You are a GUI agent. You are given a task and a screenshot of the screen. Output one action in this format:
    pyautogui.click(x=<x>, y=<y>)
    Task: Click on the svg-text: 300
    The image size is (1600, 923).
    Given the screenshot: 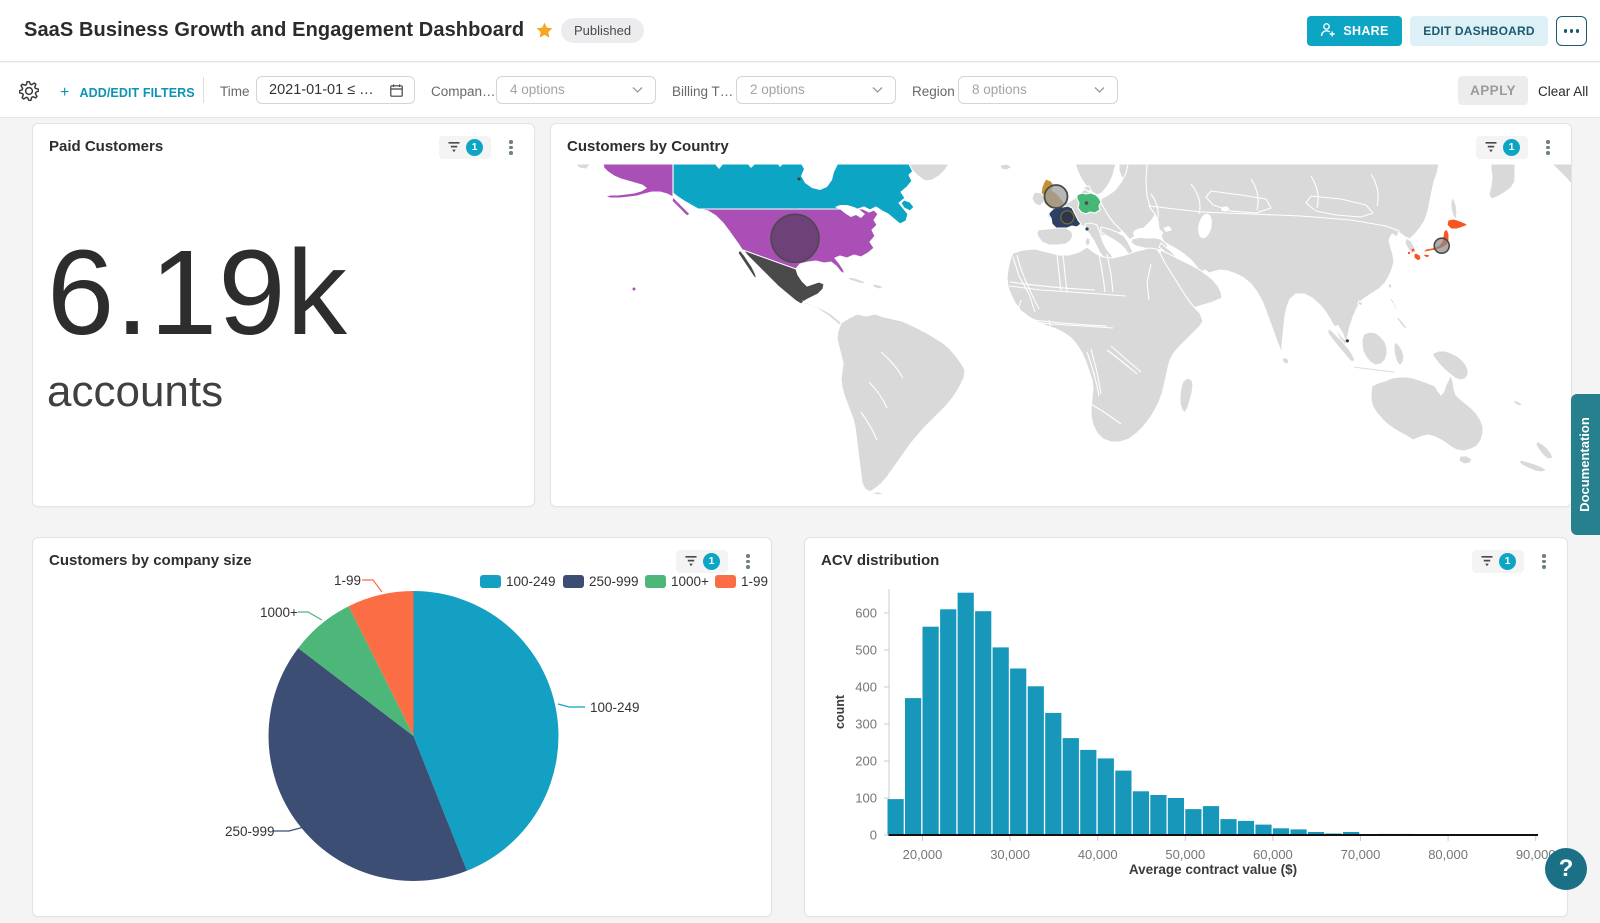 What is the action you would take?
    pyautogui.click(x=866, y=724)
    